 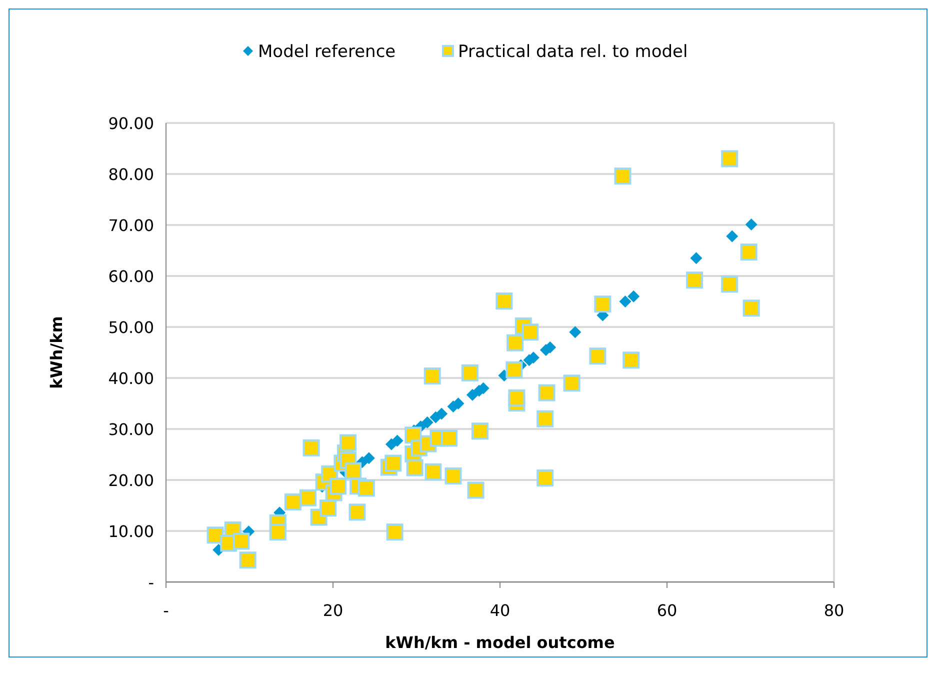 What do you see at coordinates (166, 610) in the screenshot?
I see `x-tick-label: -` at bounding box center [166, 610].